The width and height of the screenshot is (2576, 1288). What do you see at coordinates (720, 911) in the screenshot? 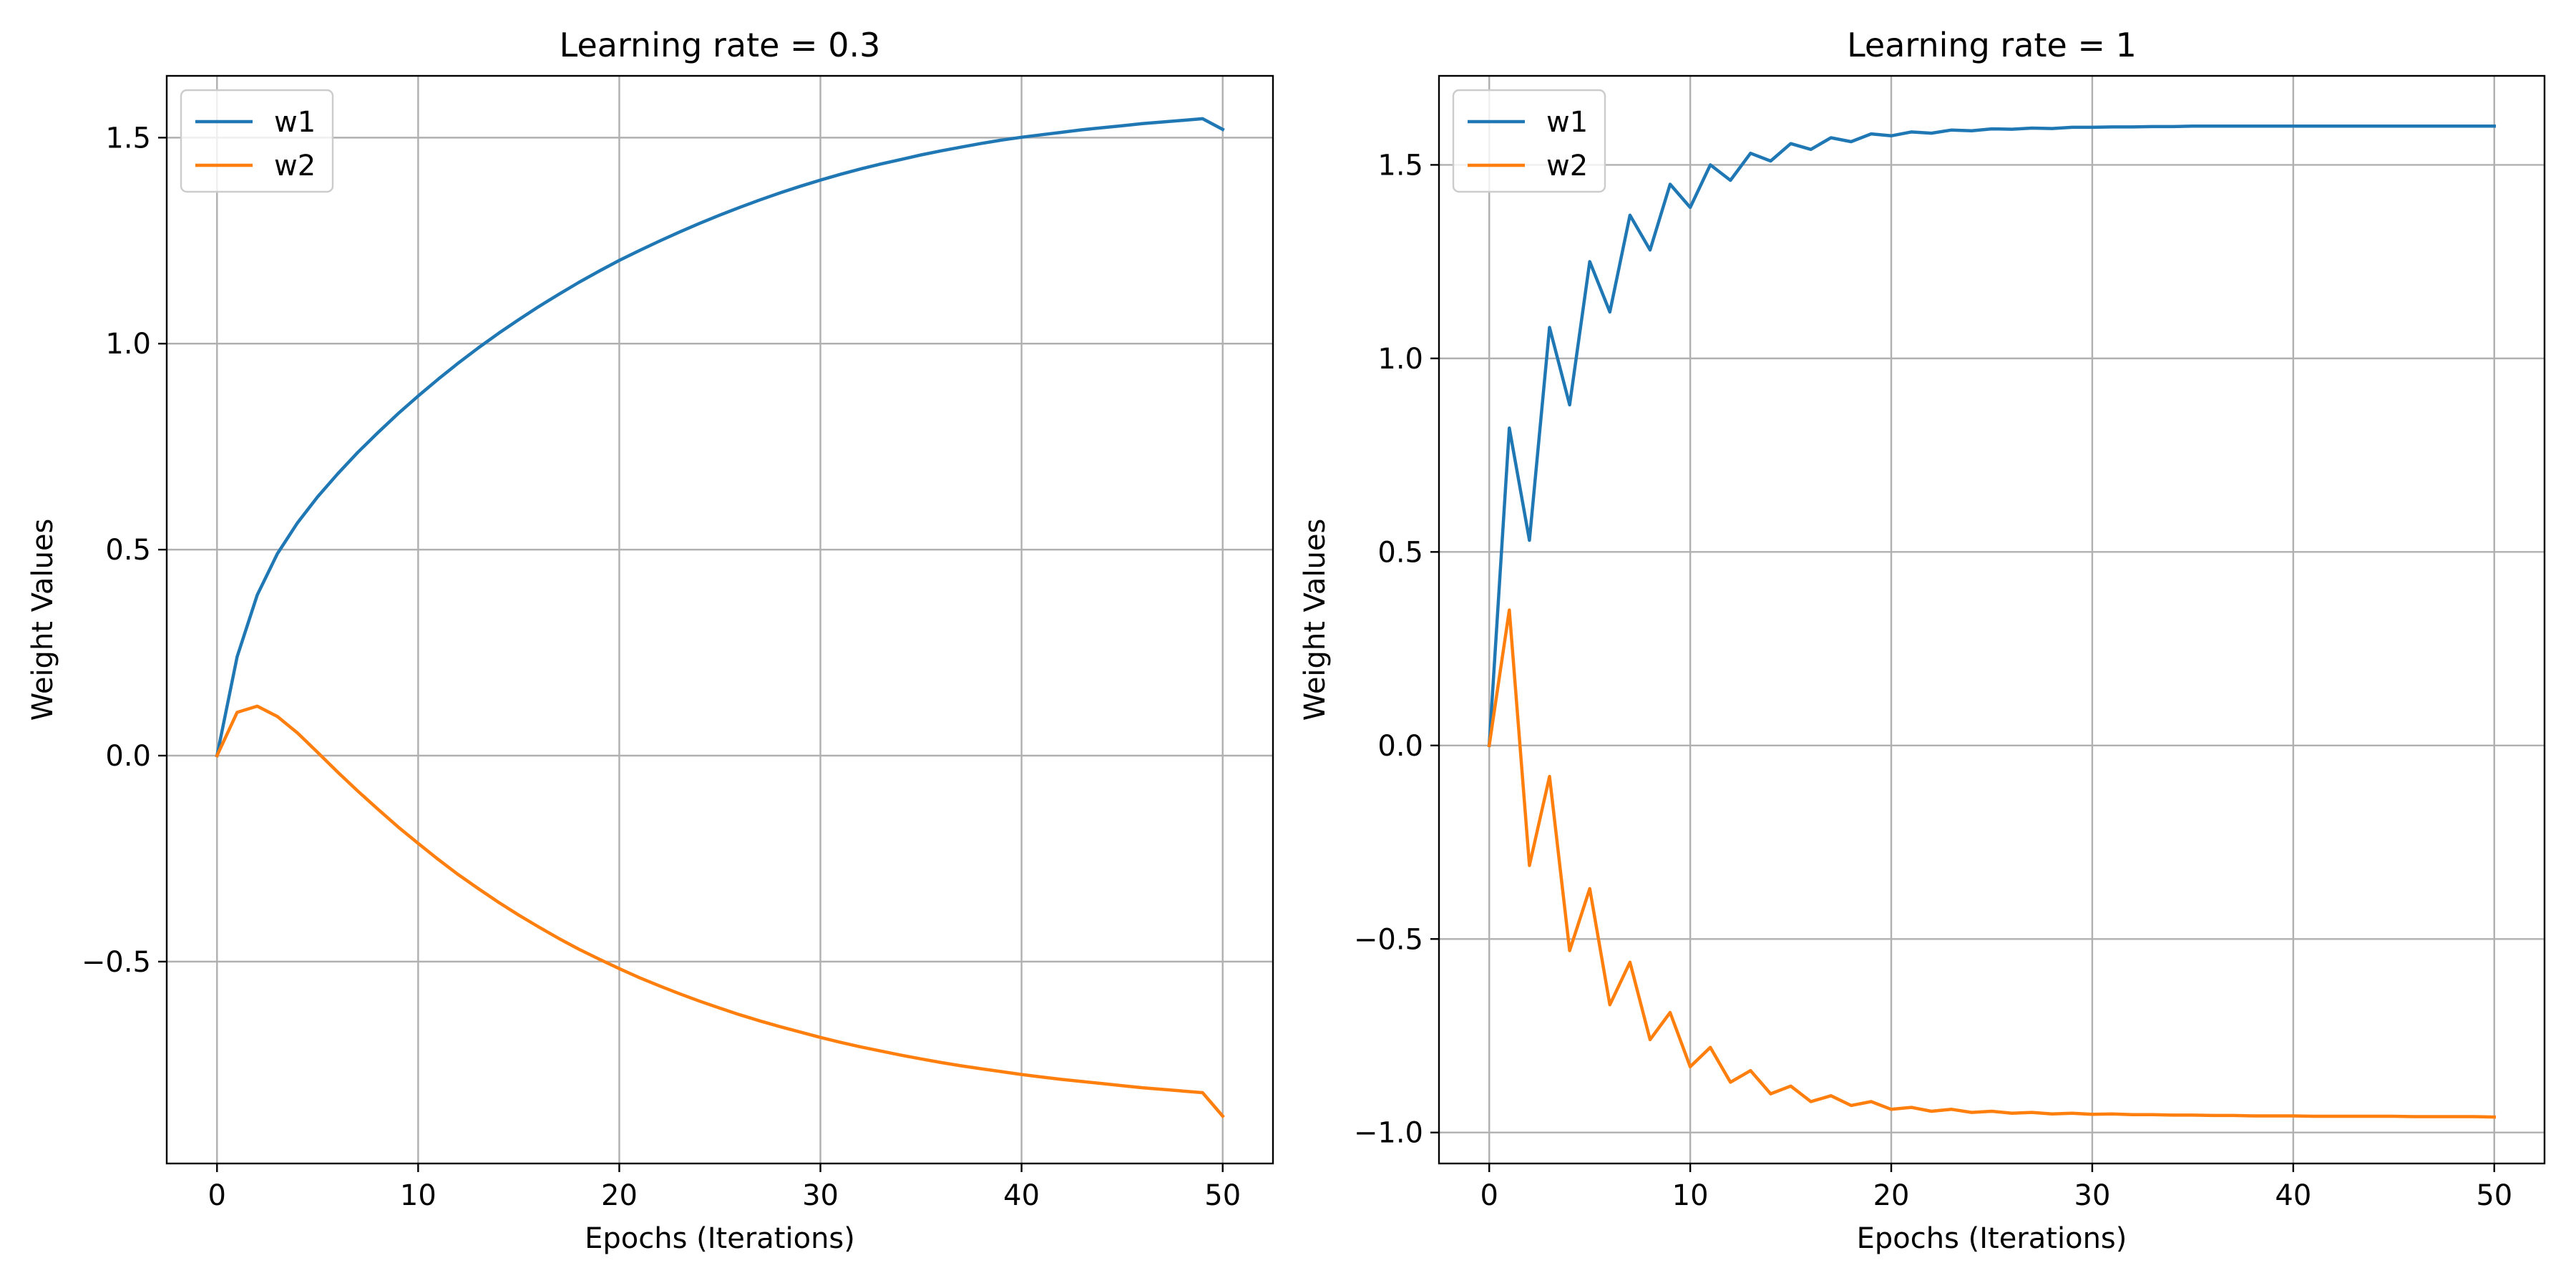
I see `series-line-w2` at bounding box center [720, 911].